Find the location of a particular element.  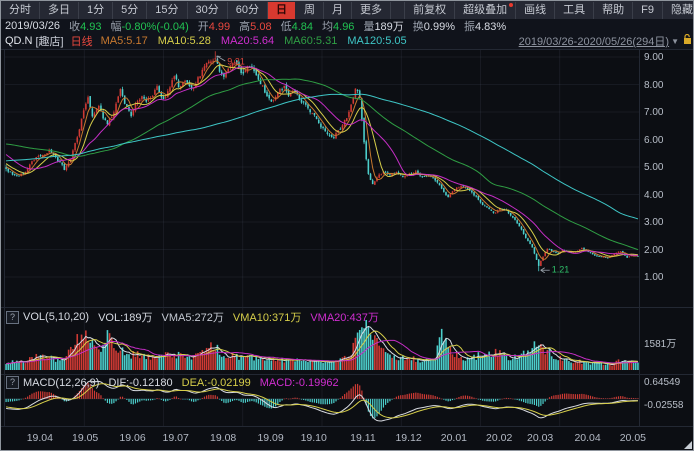

dea-value: DEA:-0.02199 is located at coordinates (216, 382).